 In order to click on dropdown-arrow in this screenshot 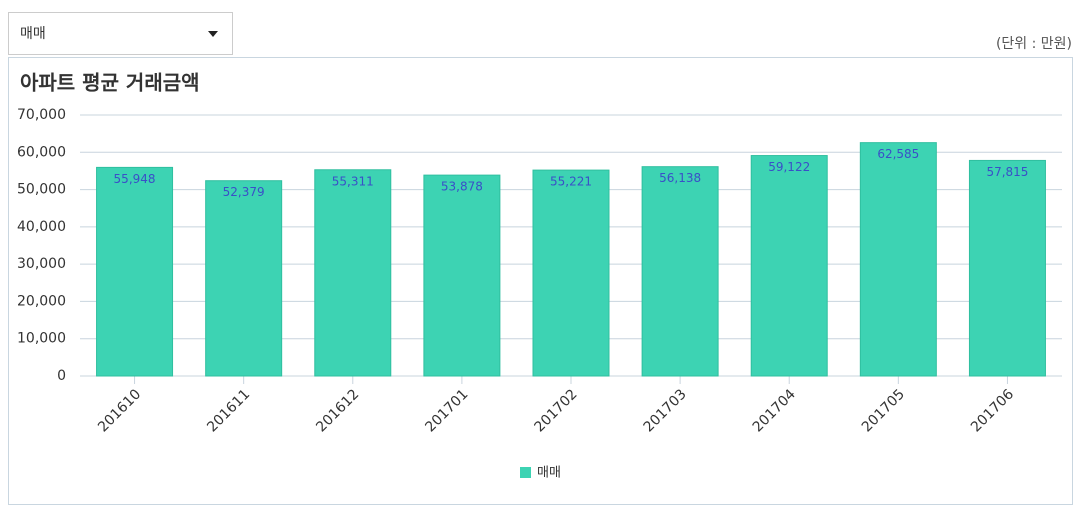, I will do `click(213, 34)`.